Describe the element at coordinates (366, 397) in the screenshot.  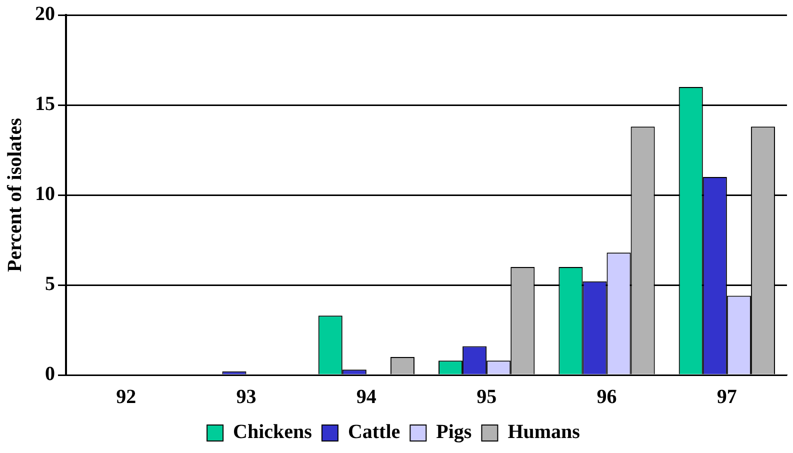
I see `x-tick-label: 94` at that location.